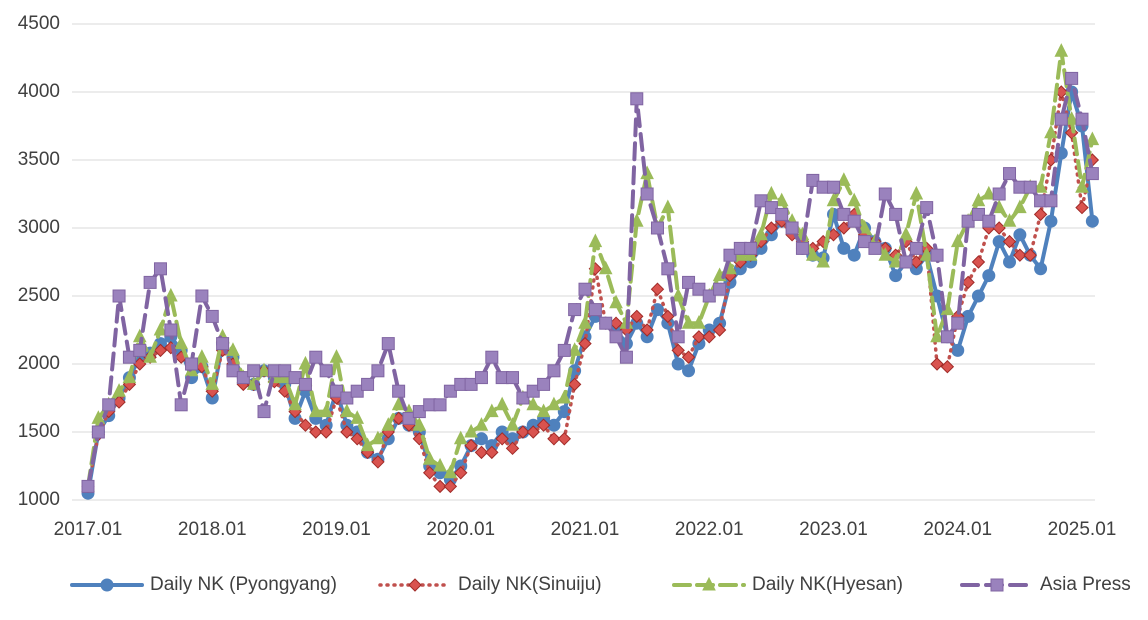 The width and height of the screenshot is (1148, 620). Describe the element at coordinates (88, 529) in the screenshot. I see `x-tick-label: 2017.01` at that location.